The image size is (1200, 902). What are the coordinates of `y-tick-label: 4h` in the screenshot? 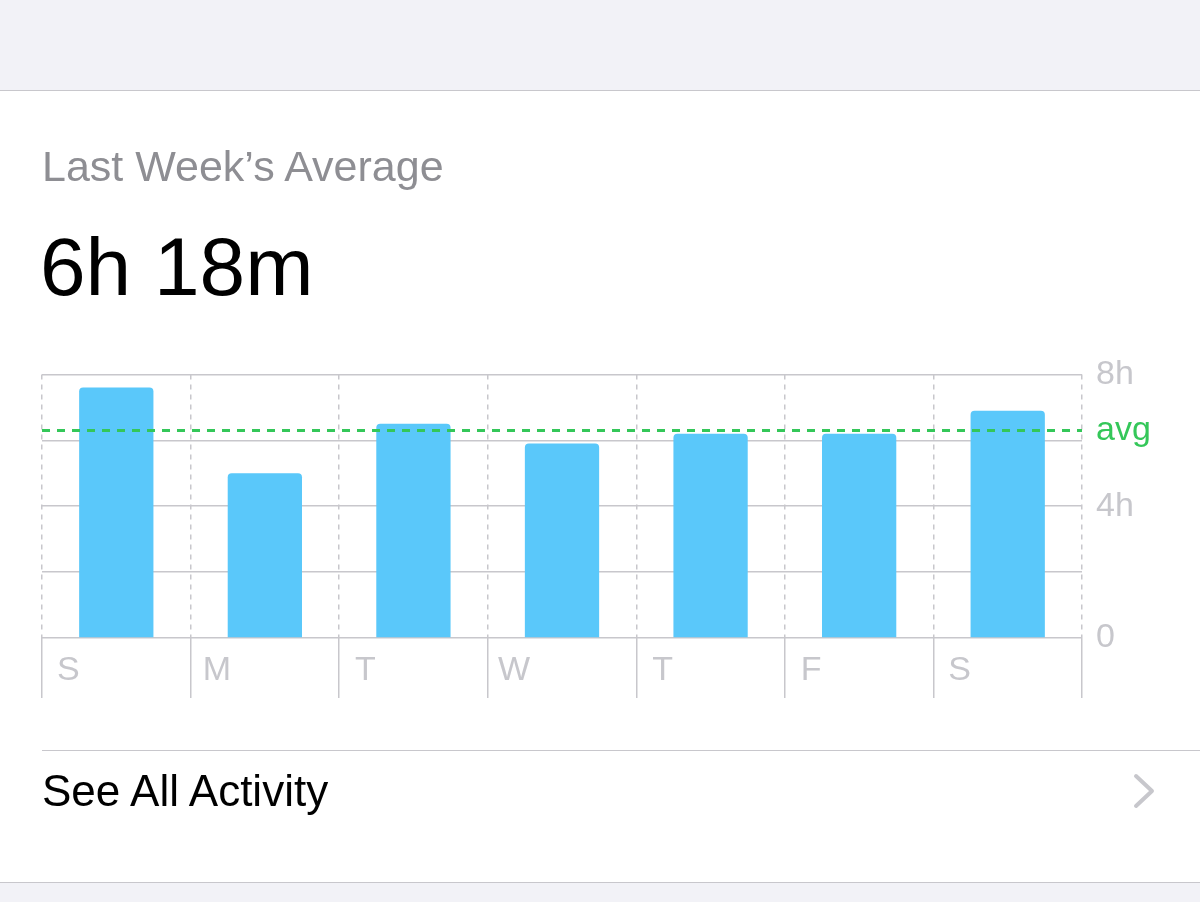 It's located at (1115, 503).